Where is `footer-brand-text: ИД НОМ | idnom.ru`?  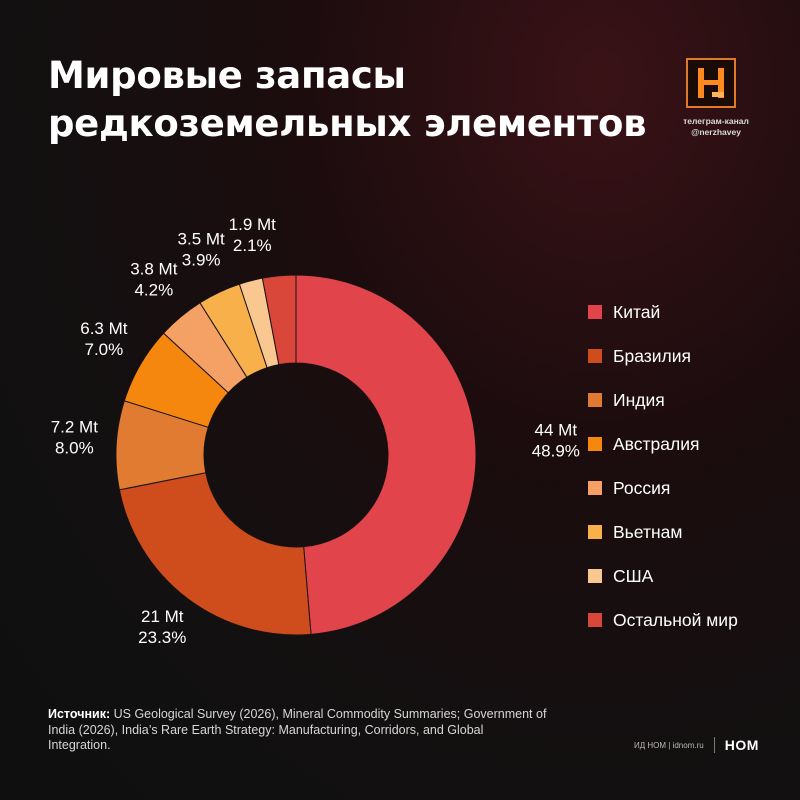 footer-brand-text: ИД НОМ | idnom.ru is located at coordinates (669, 745).